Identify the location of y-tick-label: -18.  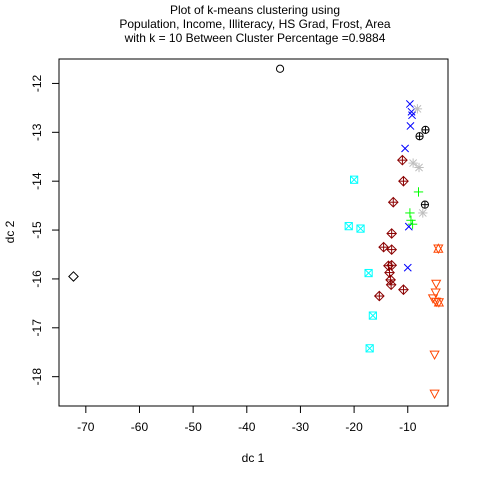
(37, 377).